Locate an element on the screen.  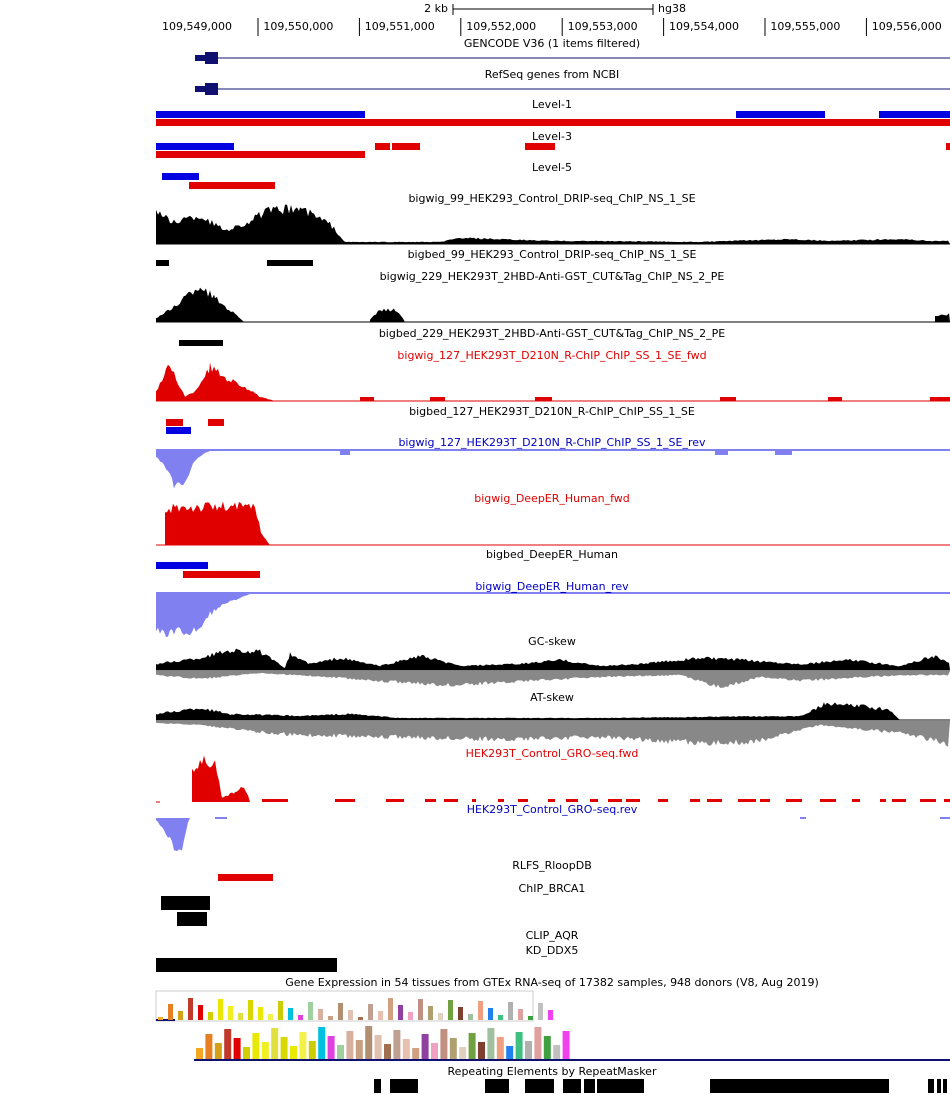
ruler-position: 109,556,000 is located at coordinates (907, 26).